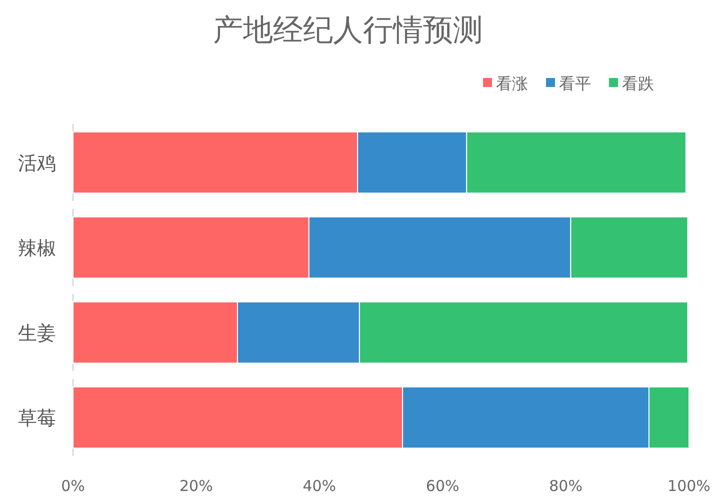 The width and height of the screenshot is (725, 501). What do you see at coordinates (638, 83) in the screenshot?
I see `legend-label: 看跌` at bounding box center [638, 83].